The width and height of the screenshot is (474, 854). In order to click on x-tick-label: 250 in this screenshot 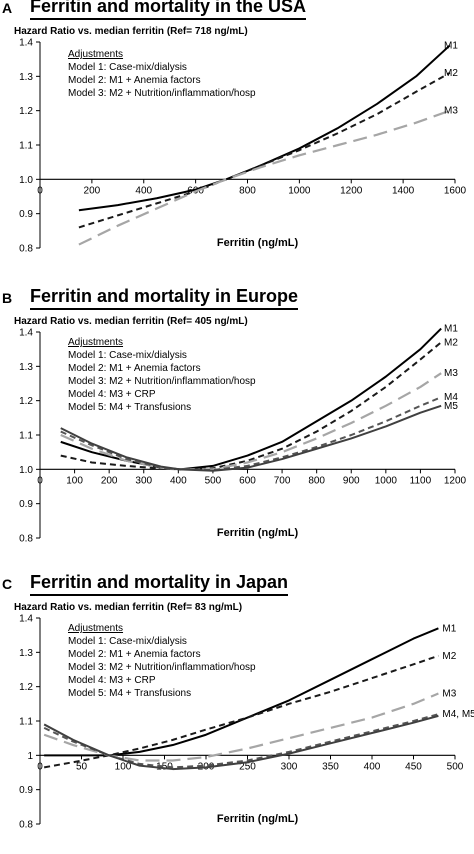, I will do `click(247, 766)`.